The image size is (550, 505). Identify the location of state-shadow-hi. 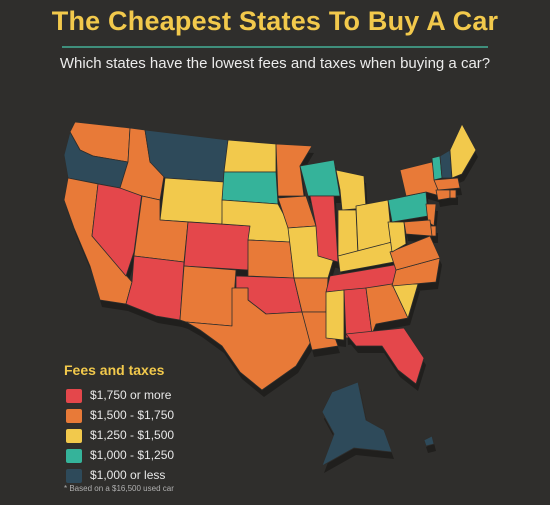
(431, 448).